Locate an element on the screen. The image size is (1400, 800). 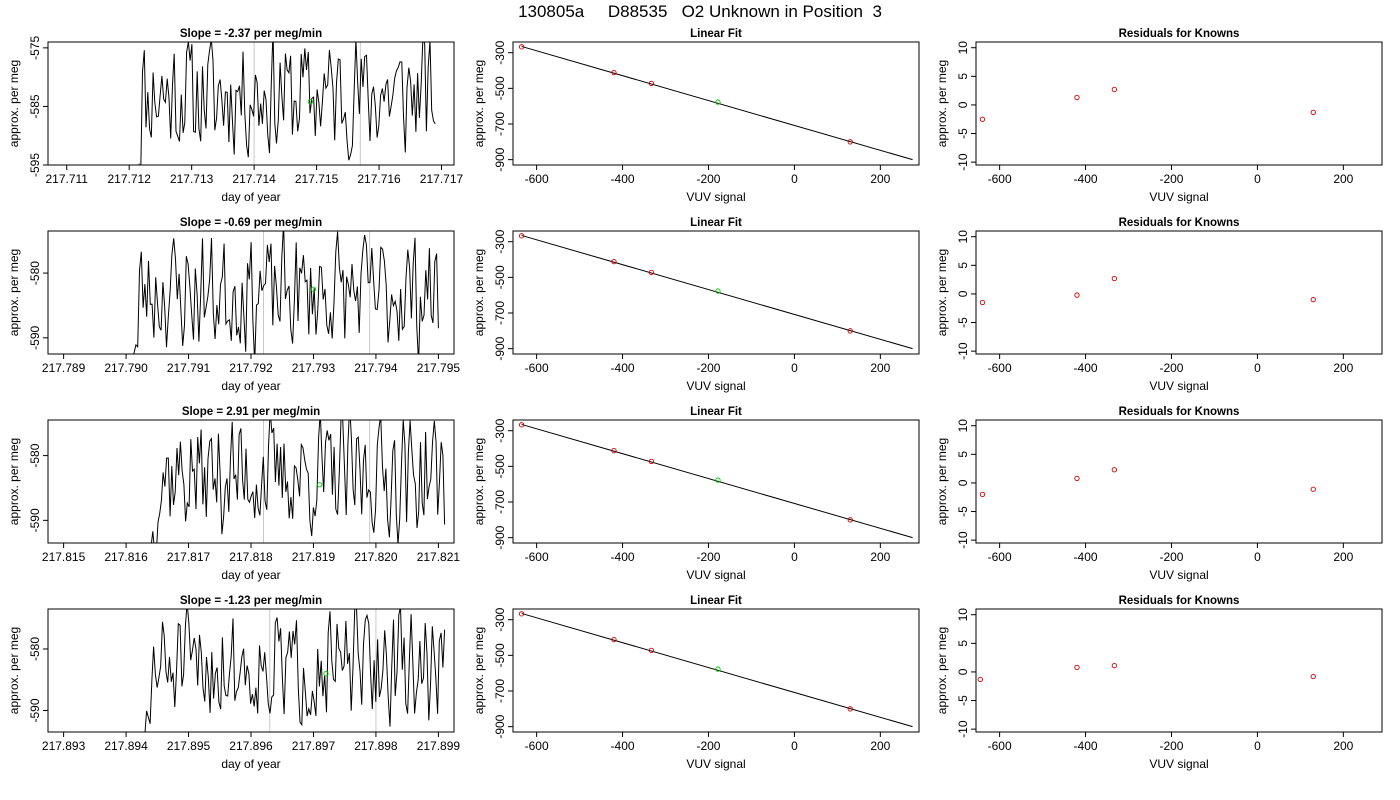
fit-line is located at coordinates (717, 292).